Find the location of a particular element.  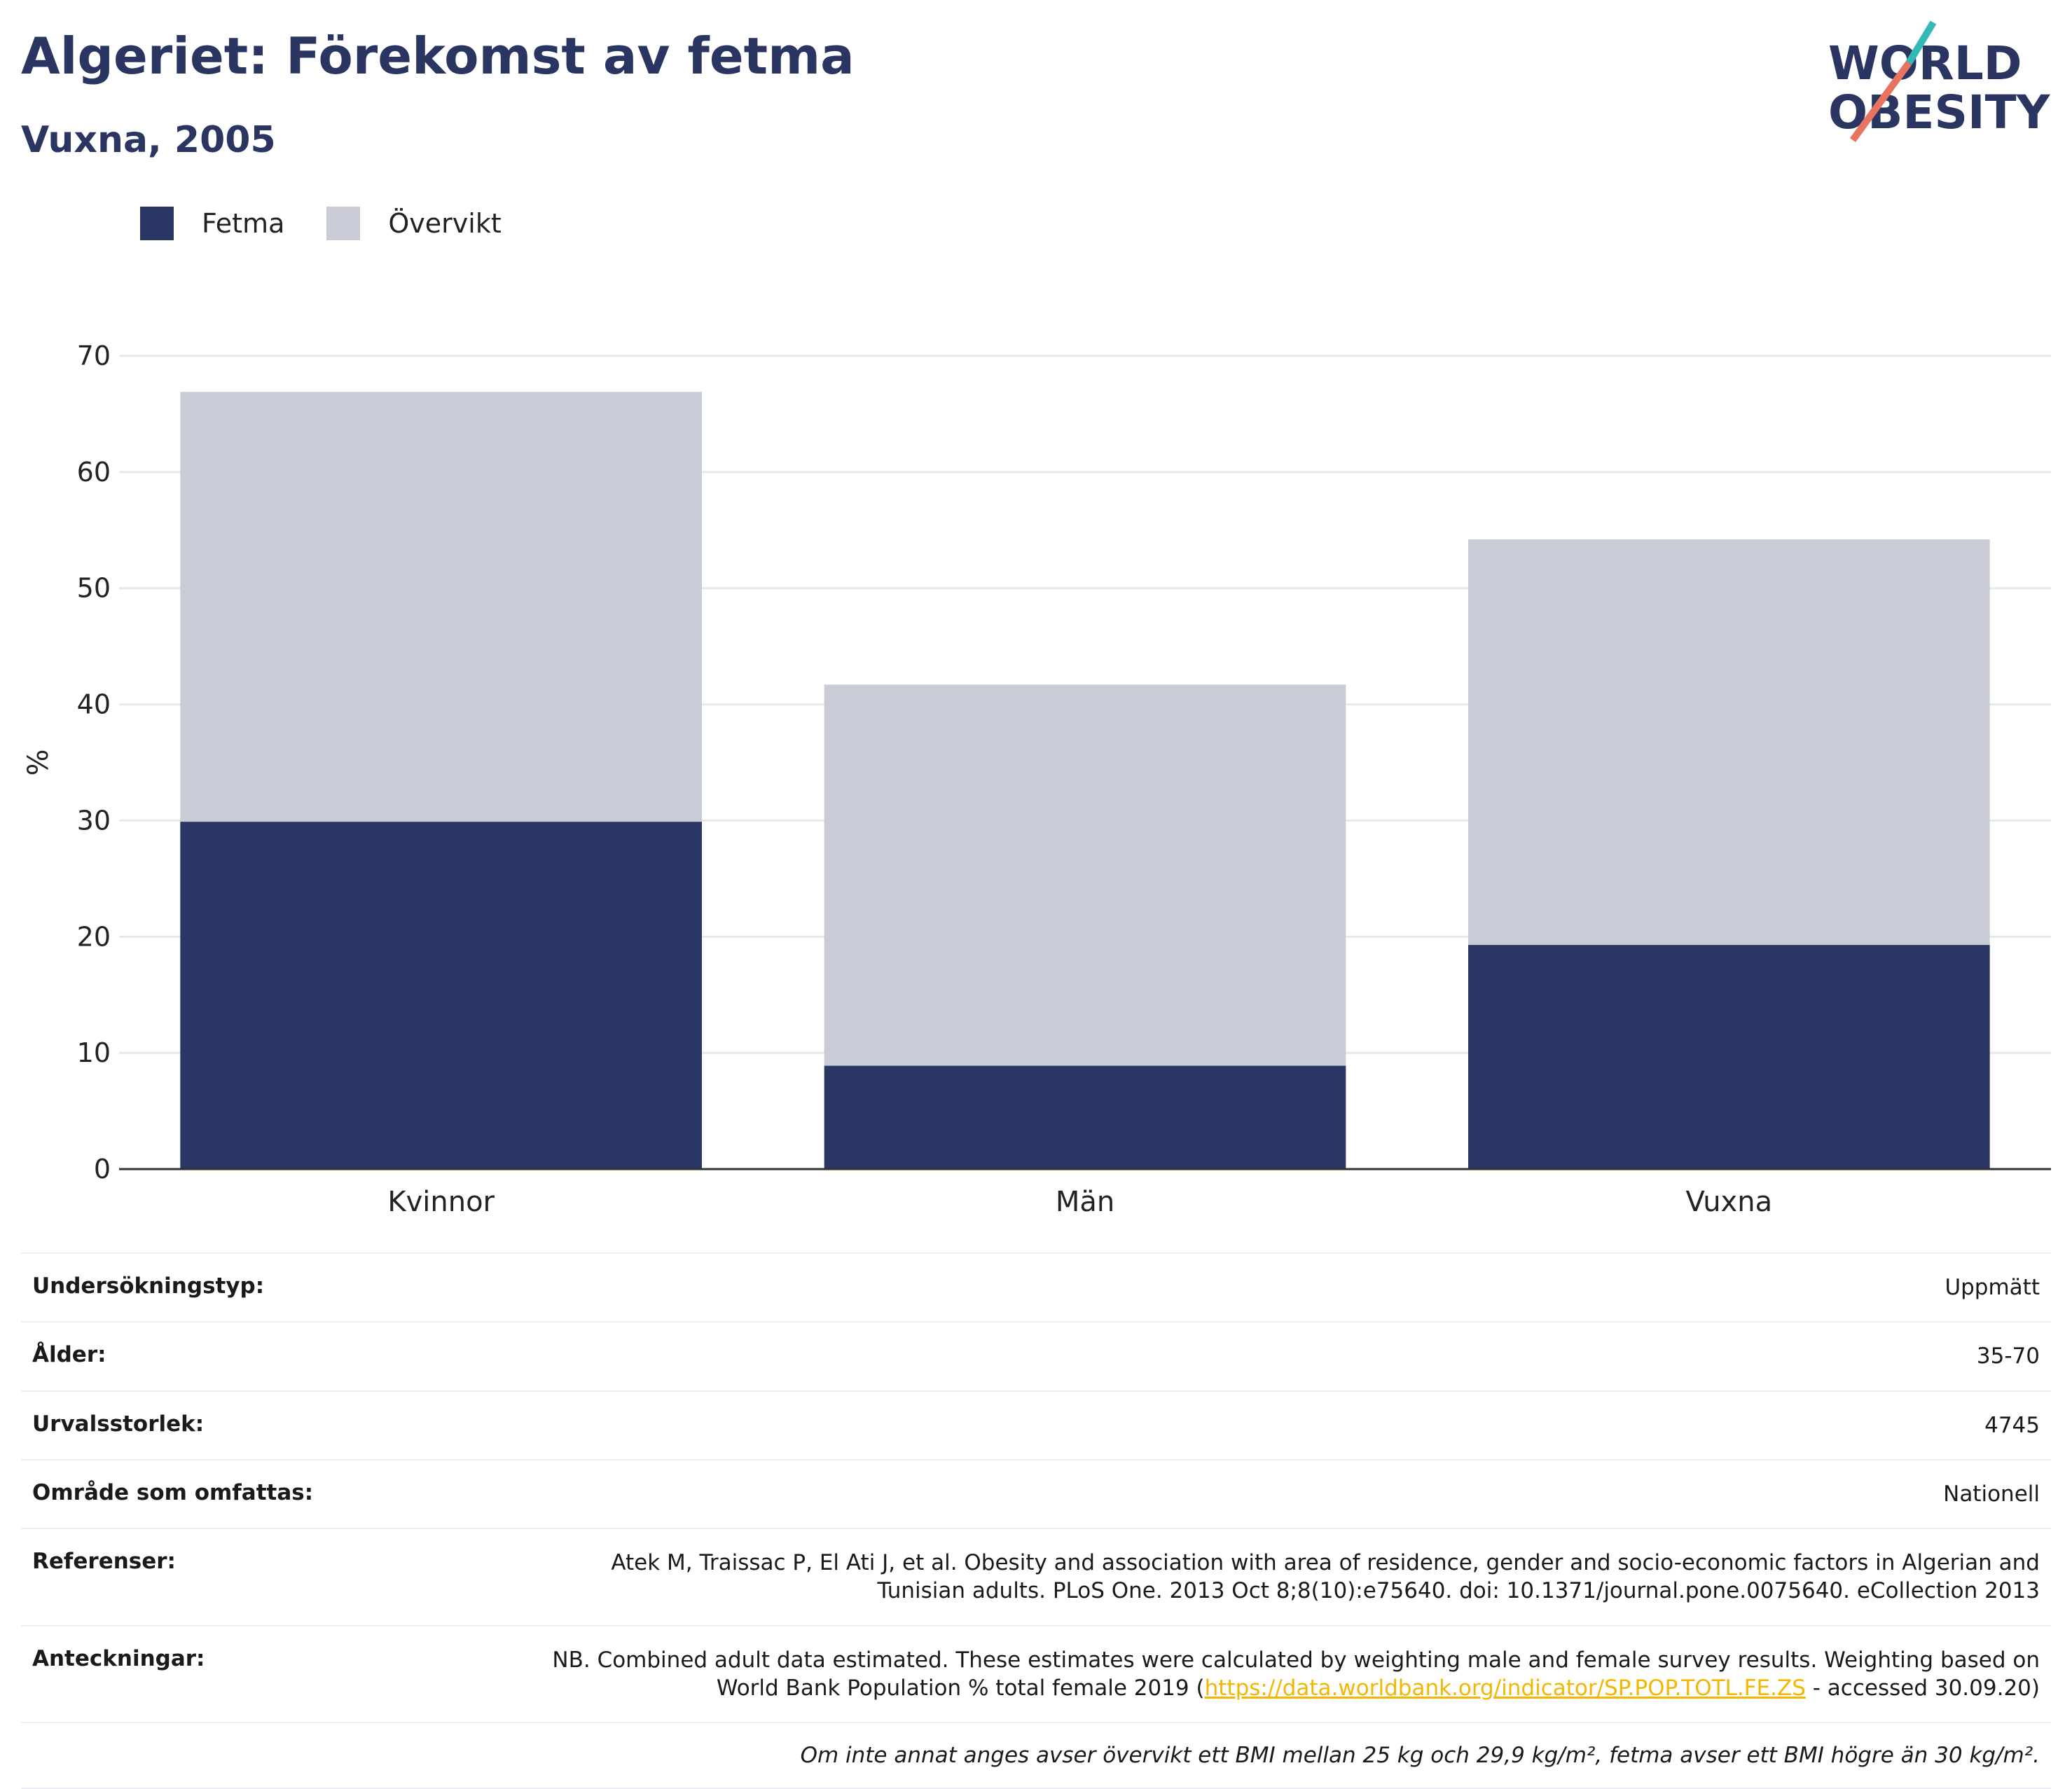

world-obesity-logo: WORLD OBESITY is located at coordinates (1940, 84).